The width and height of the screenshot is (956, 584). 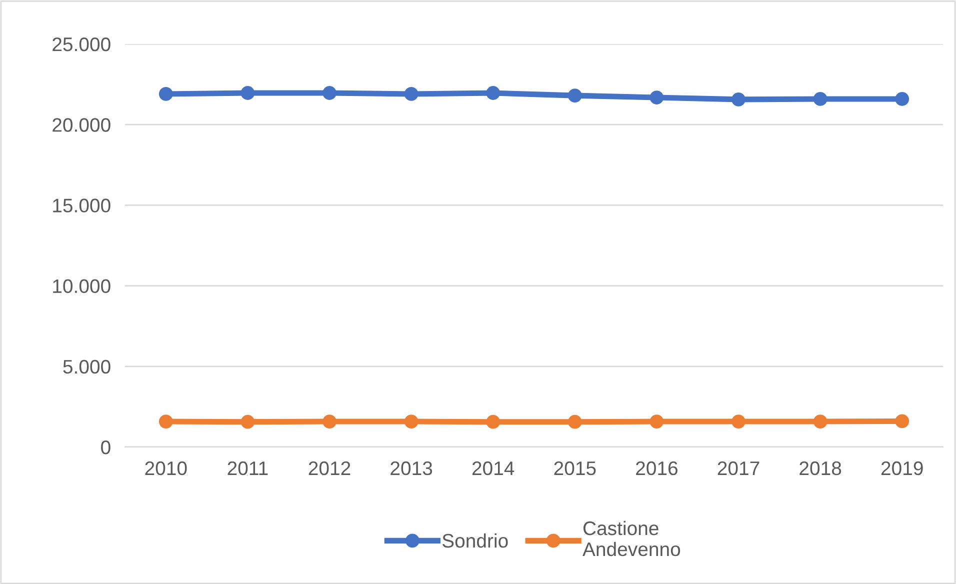 What do you see at coordinates (105, 447) in the screenshot?
I see `y-tick-label: 0` at bounding box center [105, 447].